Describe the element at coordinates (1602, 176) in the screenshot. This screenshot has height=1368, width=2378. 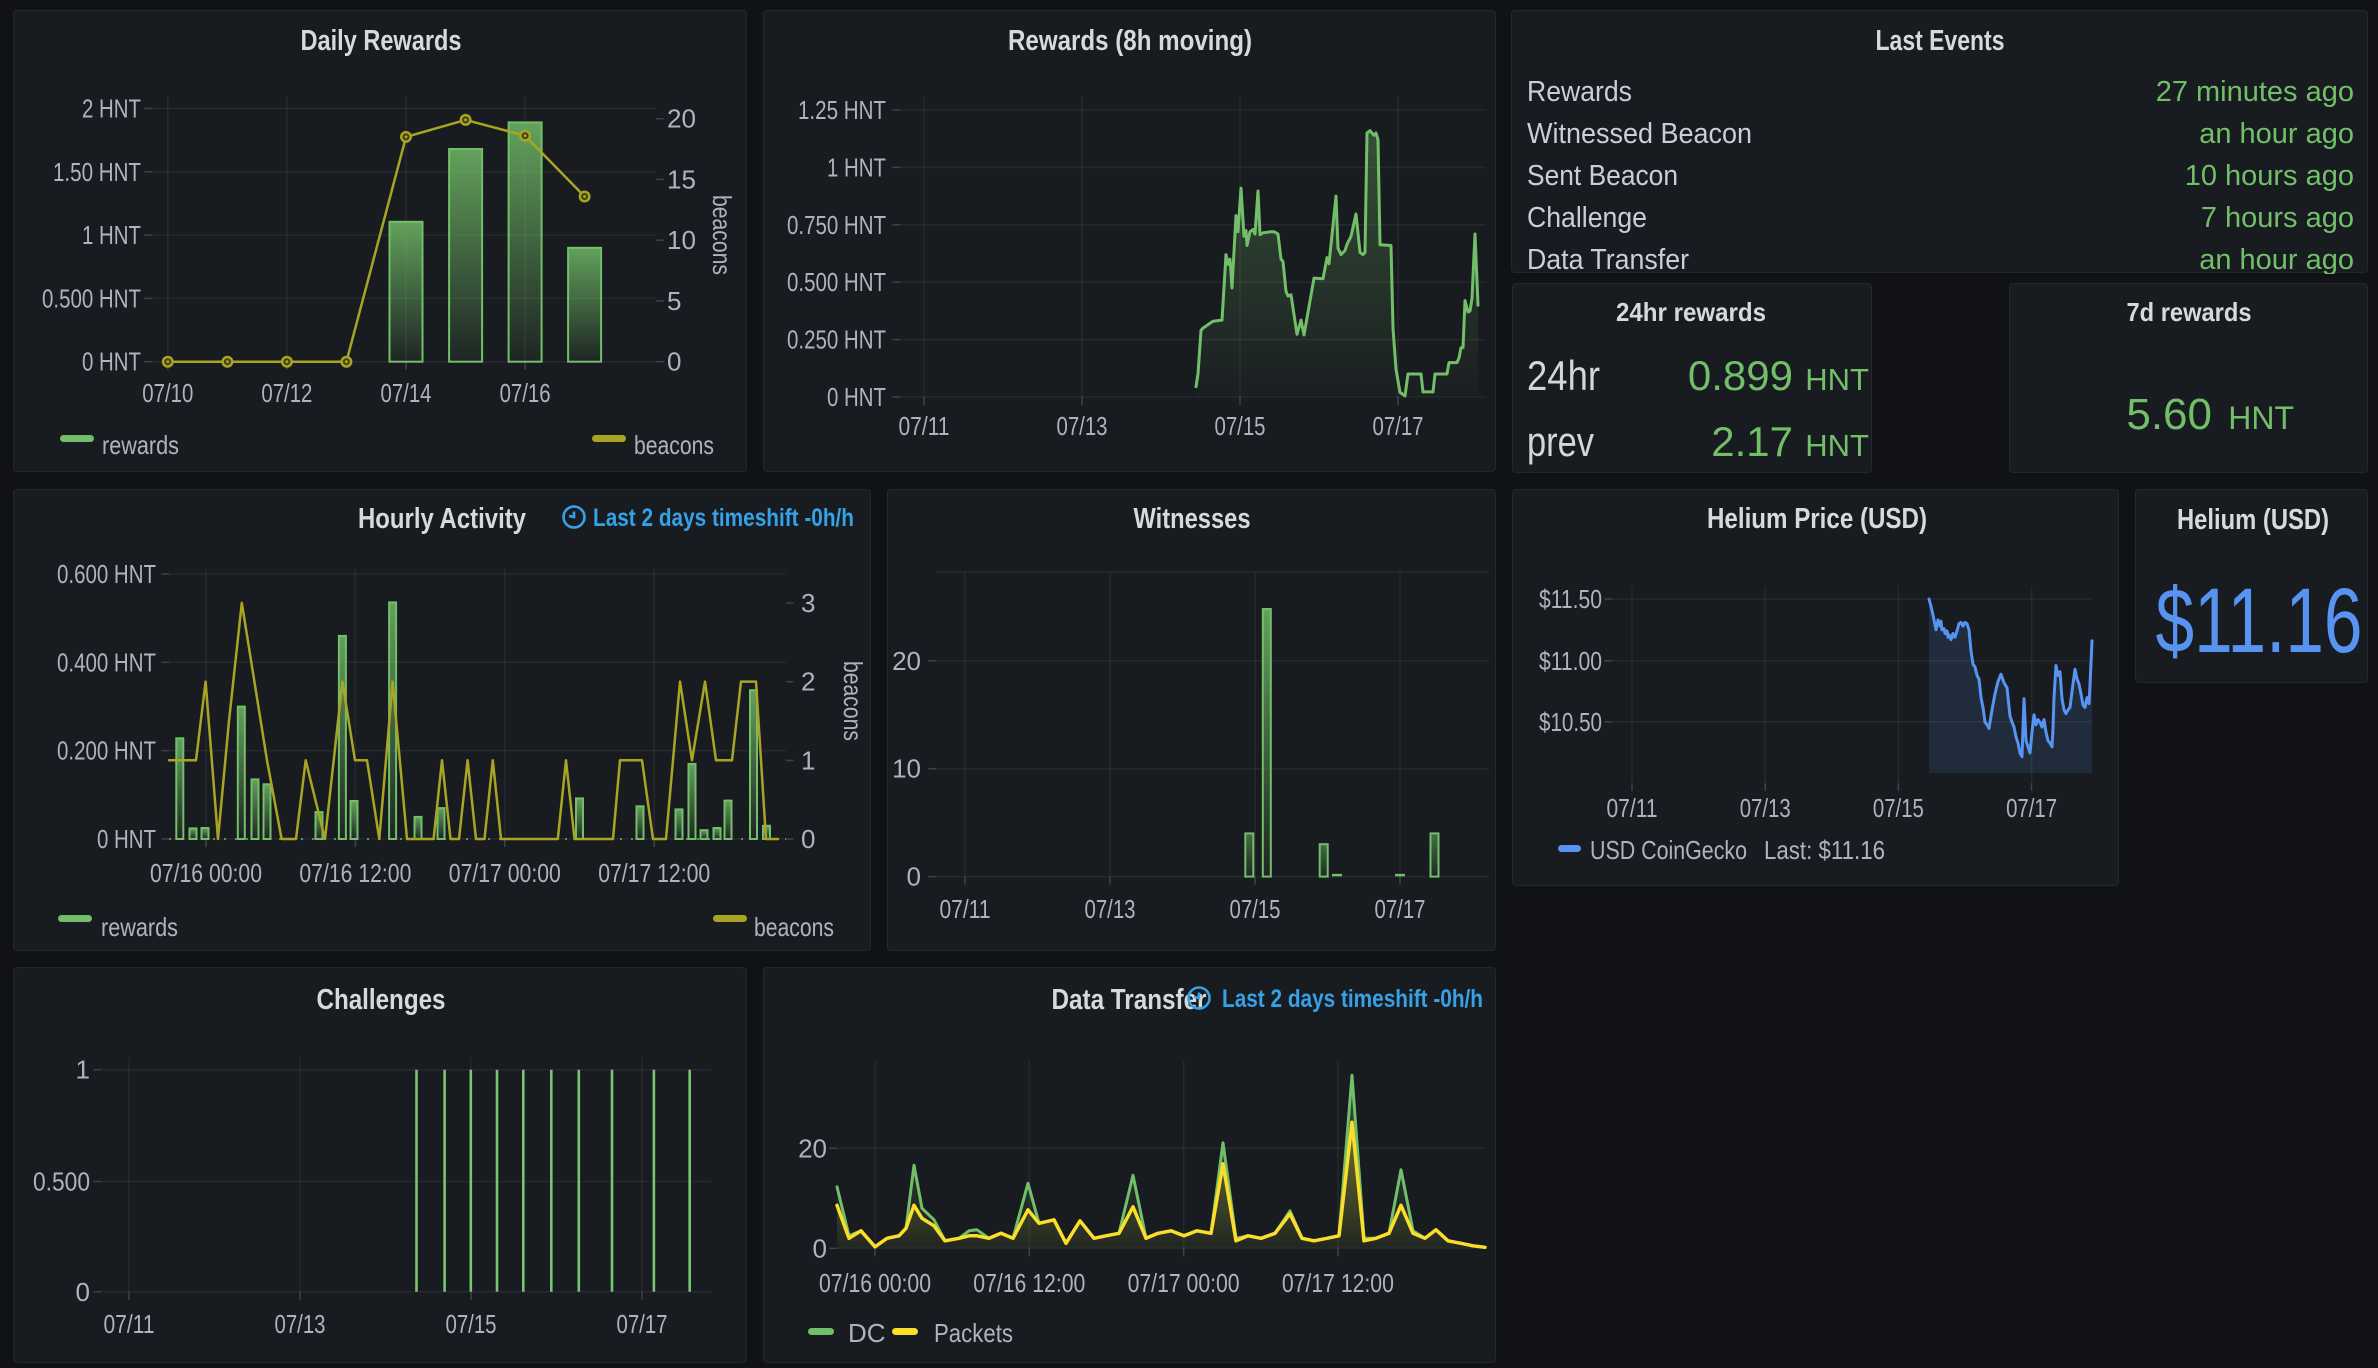
I see `svg-text: Sent Beacon` at that location.